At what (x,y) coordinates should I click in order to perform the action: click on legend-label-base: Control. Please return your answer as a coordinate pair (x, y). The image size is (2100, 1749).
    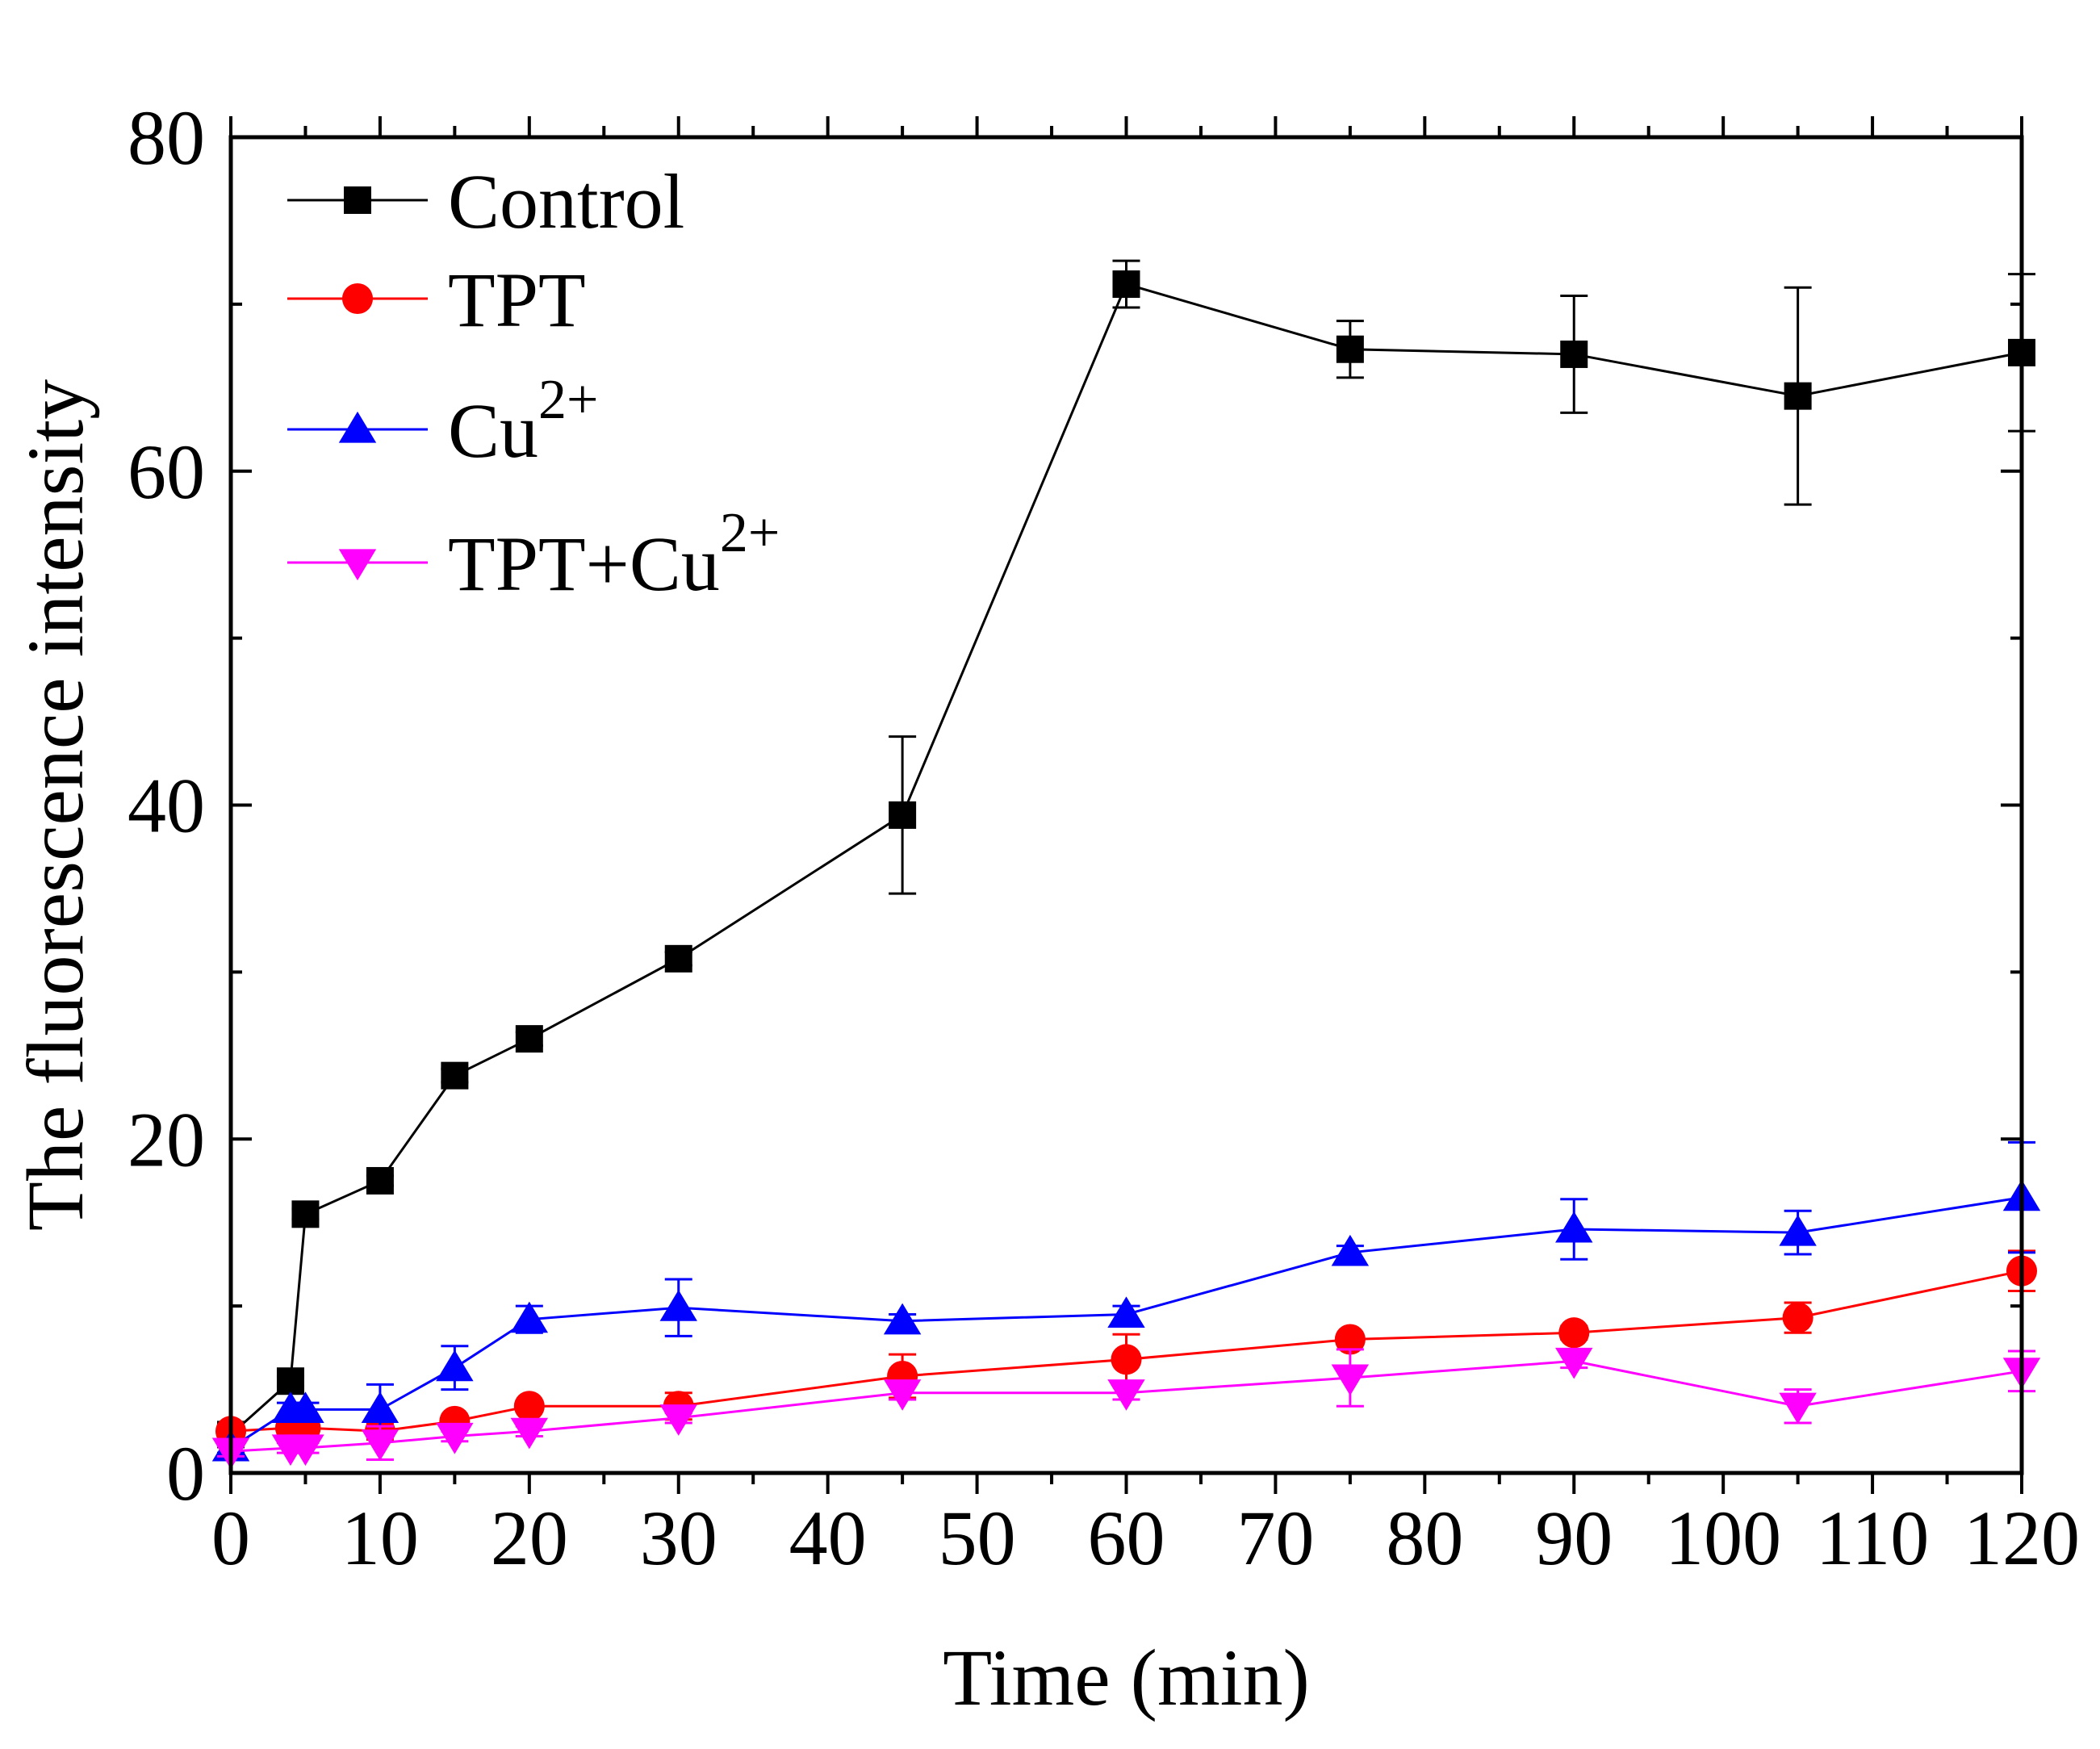
    Looking at the image, I should click on (566, 201).